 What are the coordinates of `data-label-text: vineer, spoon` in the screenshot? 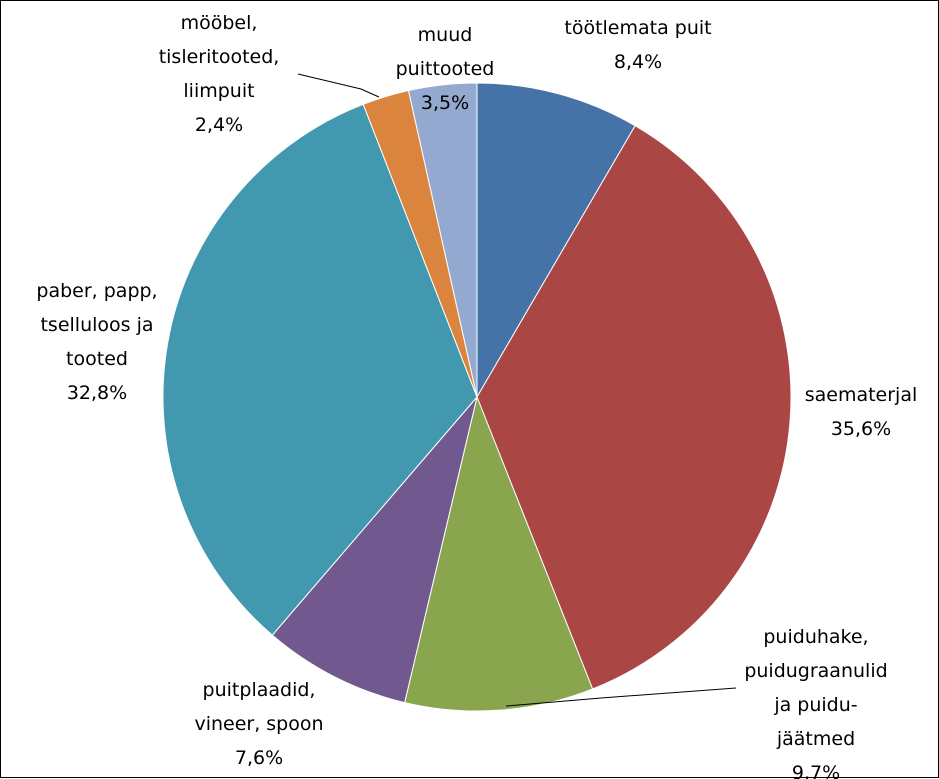 It's located at (258, 724).